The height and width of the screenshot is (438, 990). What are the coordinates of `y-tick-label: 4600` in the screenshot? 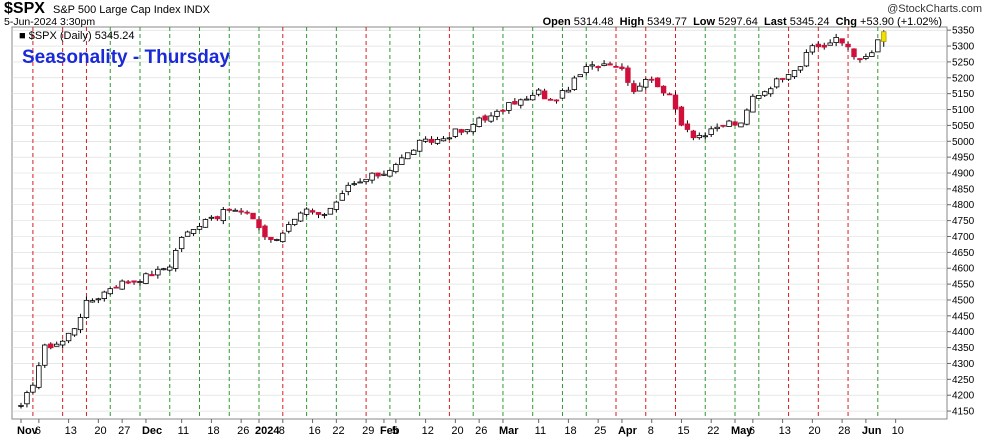 It's located at (963, 269).